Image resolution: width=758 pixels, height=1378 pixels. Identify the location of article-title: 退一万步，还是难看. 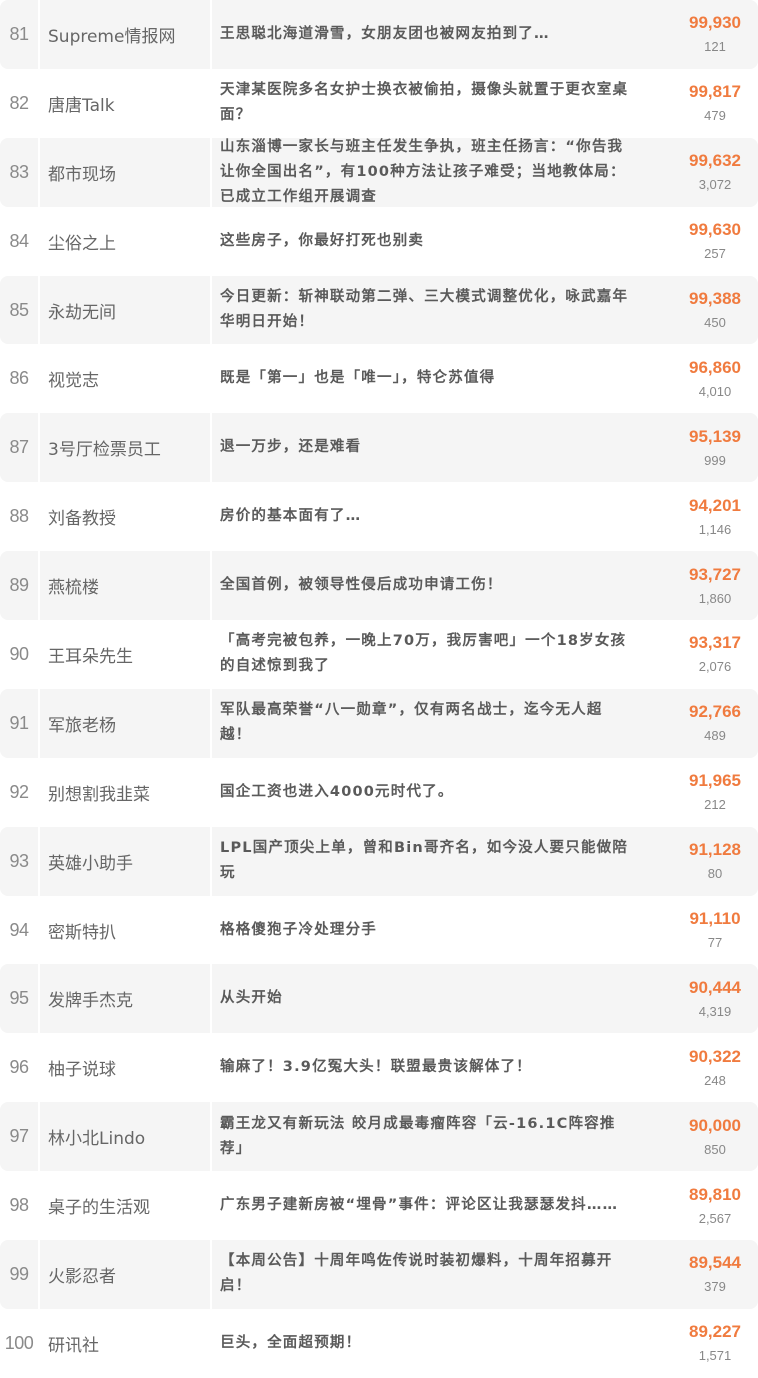
(291, 447).